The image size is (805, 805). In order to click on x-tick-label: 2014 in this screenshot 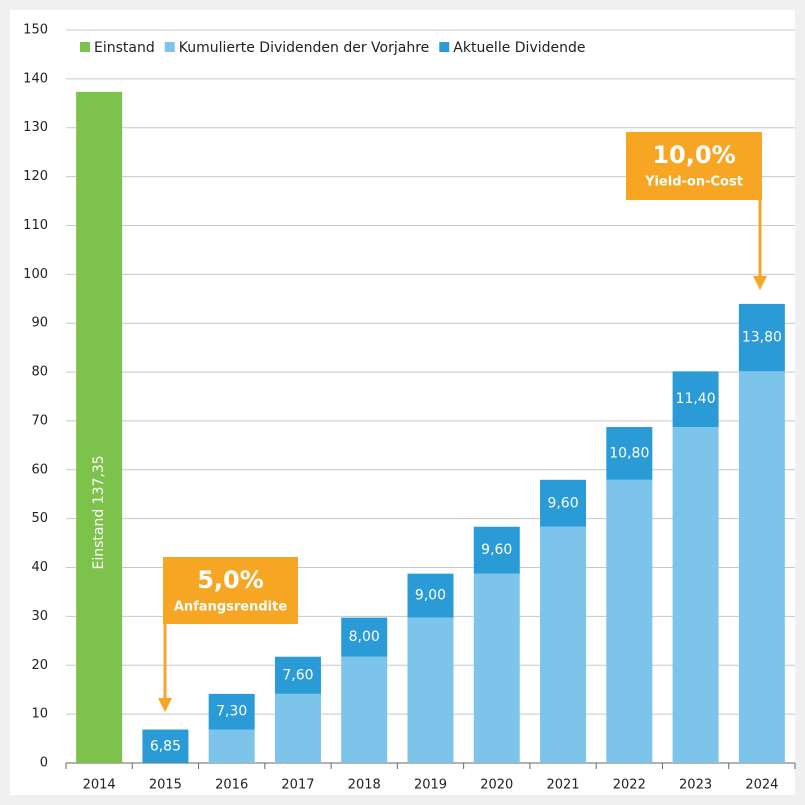, I will do `click(99, 785)`.